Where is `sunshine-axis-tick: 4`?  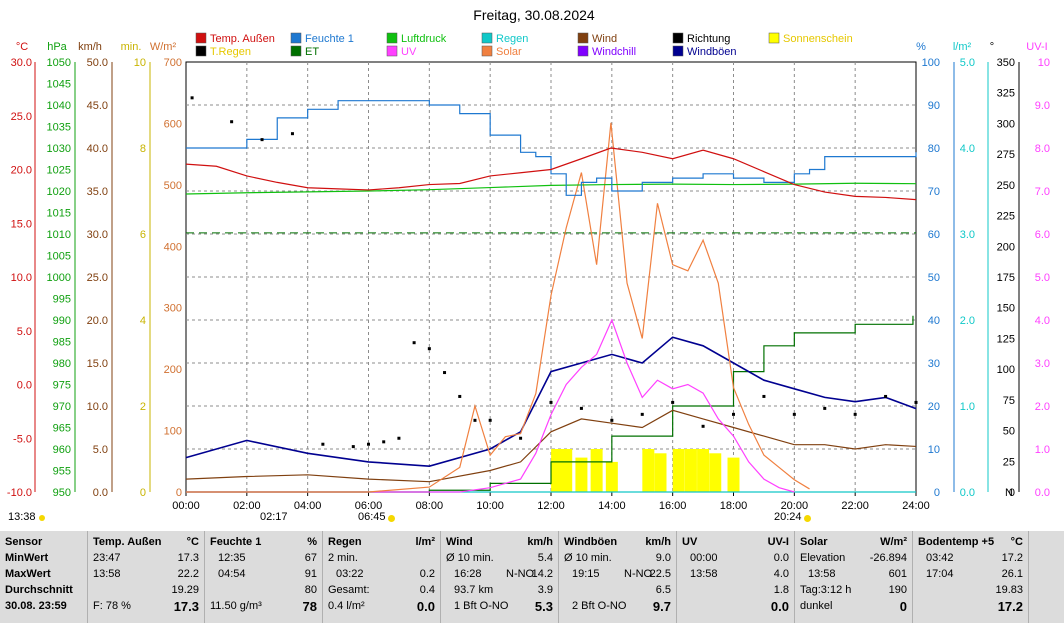 sunshine-axis-tick: 4 is located at coordinates (143, 321).